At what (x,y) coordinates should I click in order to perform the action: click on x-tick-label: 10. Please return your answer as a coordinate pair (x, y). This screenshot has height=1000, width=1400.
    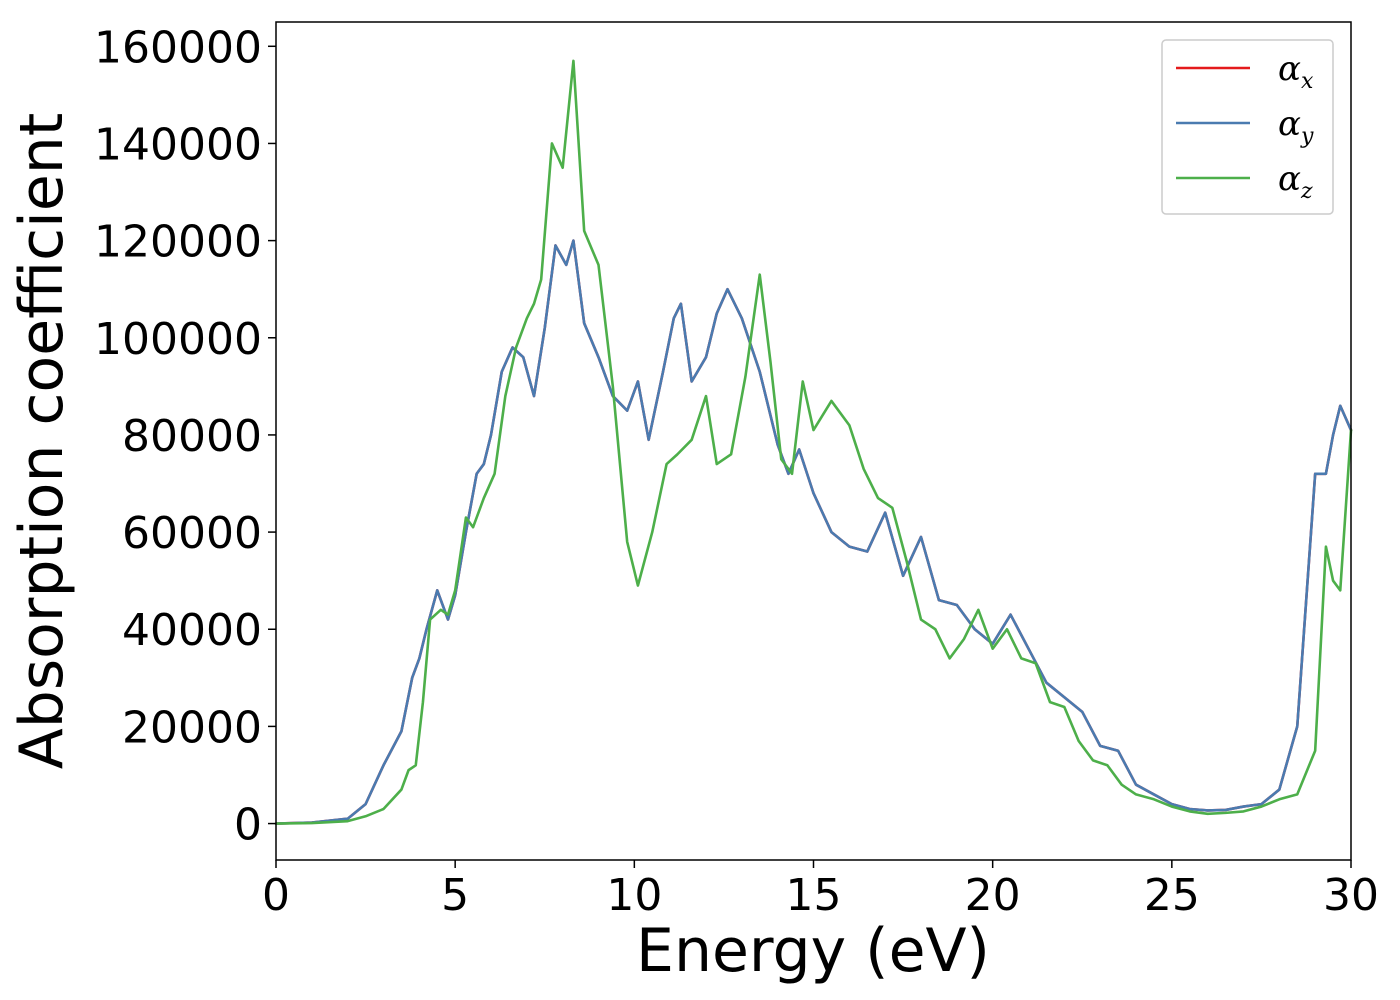
    Looking at the image, I should click on (634, 895).